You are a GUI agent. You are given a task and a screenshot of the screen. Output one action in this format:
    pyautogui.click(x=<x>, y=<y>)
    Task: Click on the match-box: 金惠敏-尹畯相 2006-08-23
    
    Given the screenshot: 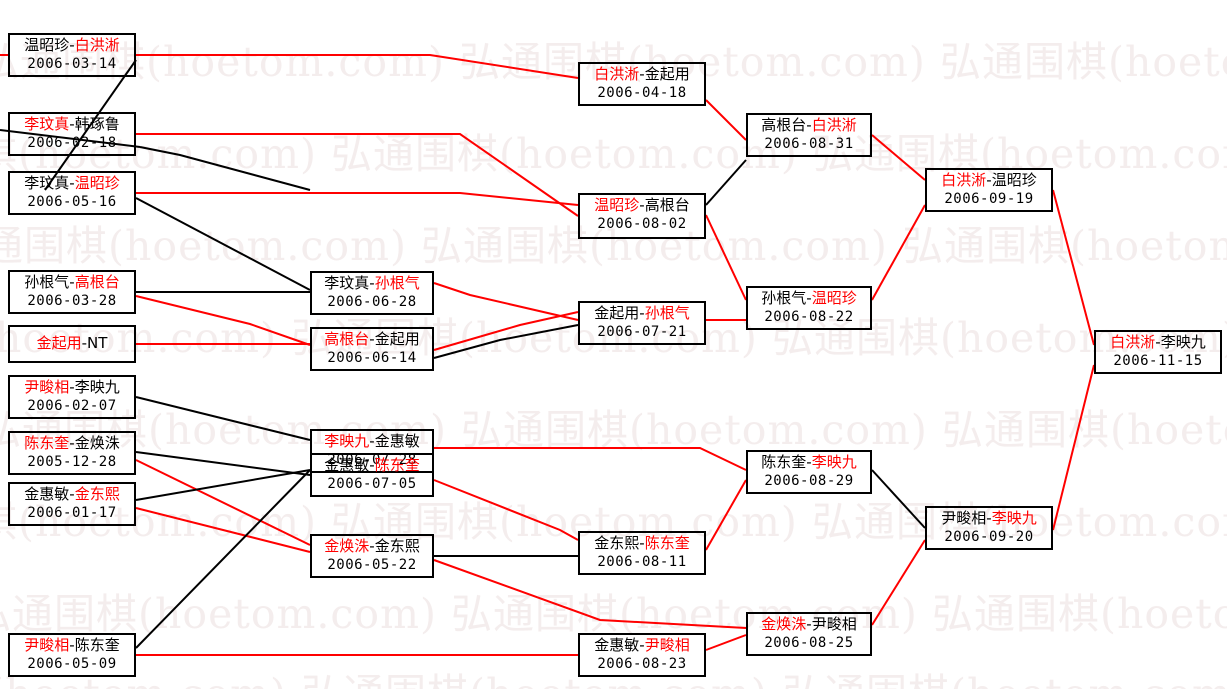 What is the action you would take?
    pyautogui.click(x=642, y=655)
    